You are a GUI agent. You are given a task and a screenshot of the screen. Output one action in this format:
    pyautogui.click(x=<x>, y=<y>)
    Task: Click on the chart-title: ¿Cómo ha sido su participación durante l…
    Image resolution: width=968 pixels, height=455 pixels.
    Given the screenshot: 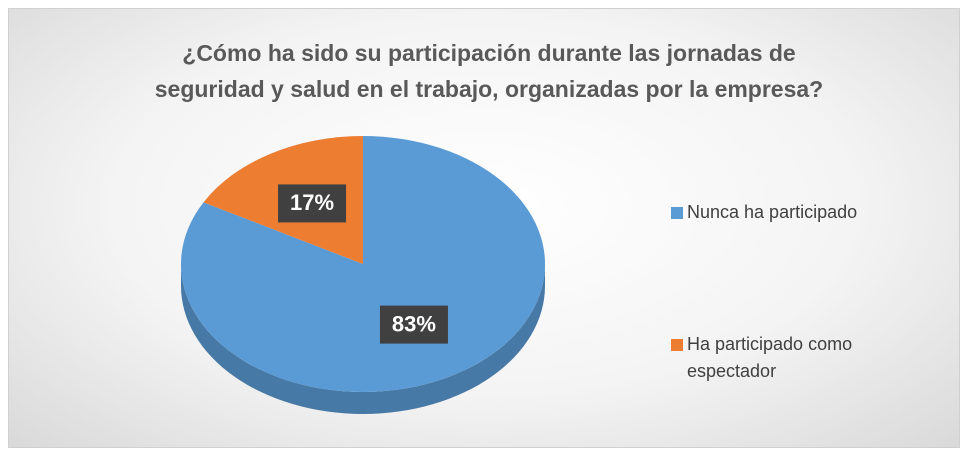 What is the action you would take?
    pyautogui.click(x=489, y=71)
    